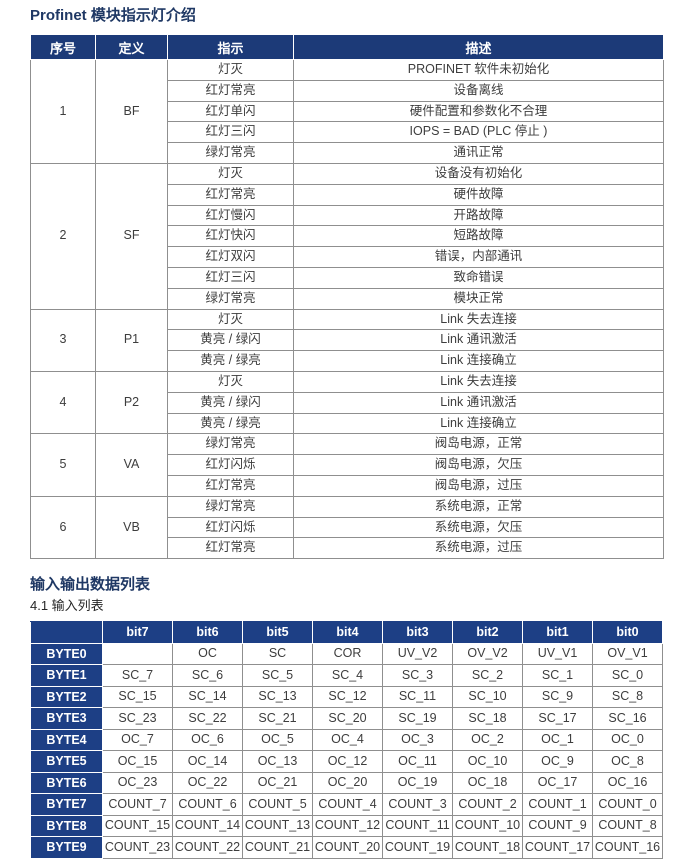  Describe the element at coordinates (557, 675) in the screenshot. I see `io-bit-value-cell: SC_1` at that location.